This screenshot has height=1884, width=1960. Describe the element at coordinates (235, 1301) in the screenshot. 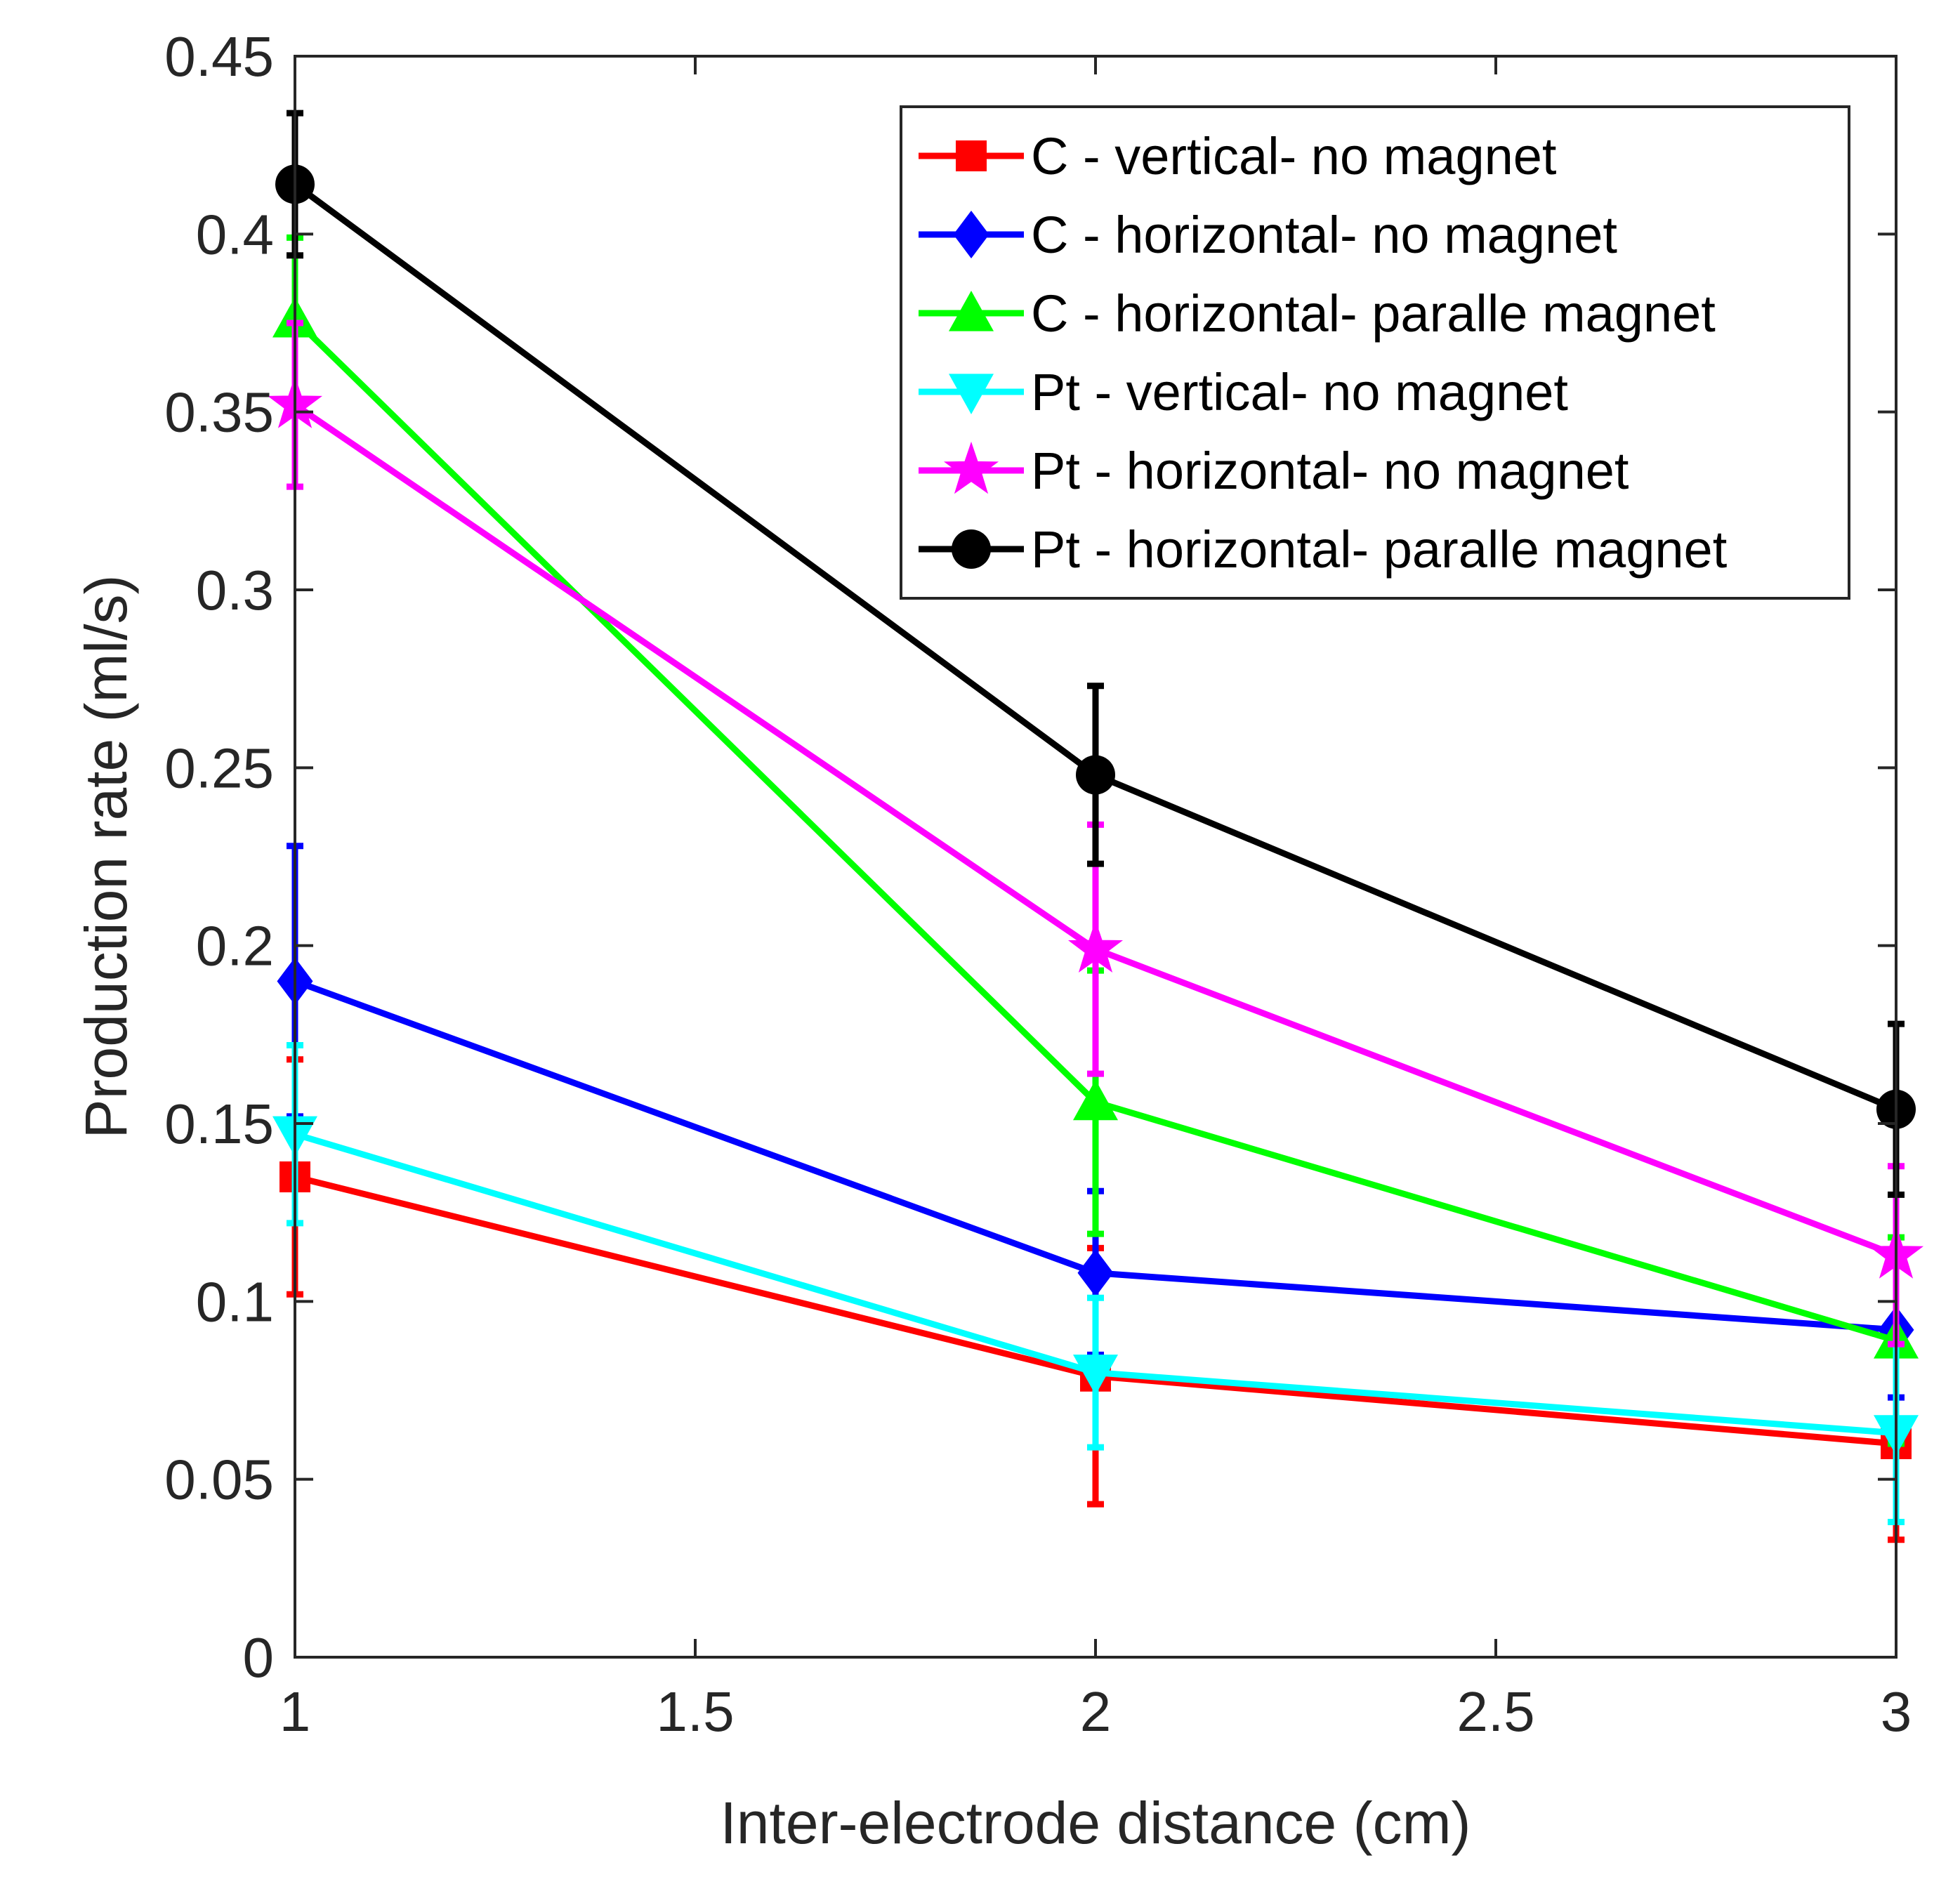

I see `y-tick-label: 0.1` at that location.